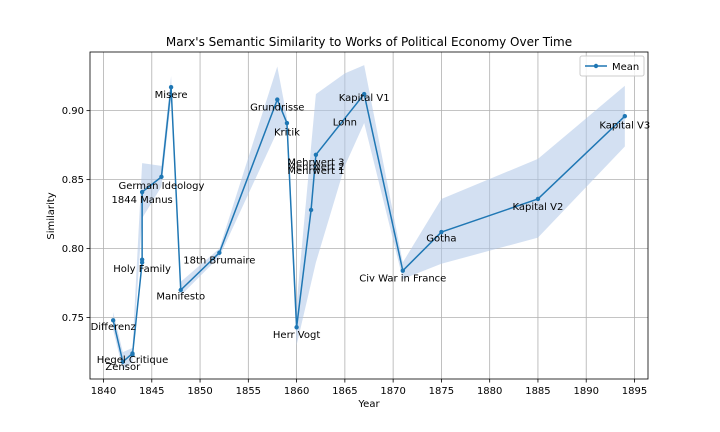 This screenshot has height=432, width=720. Describe the element at coordinates (402, 279) in the screenshot. I see `work-label: Civ War in France` at that location.